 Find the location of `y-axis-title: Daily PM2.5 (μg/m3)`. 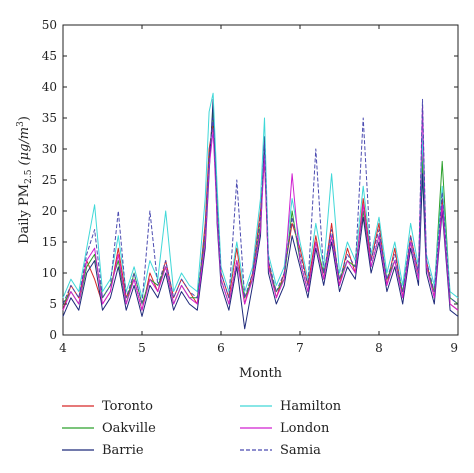

y-axis-title: Daily PM2.5 (μg/m3) is located at coordinates (25, 180).